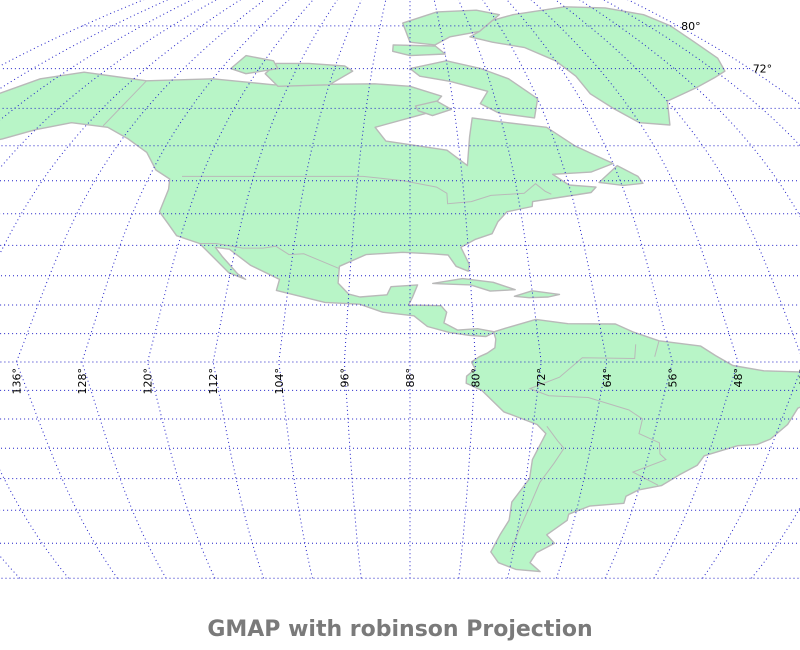 This screenshot has width=800, height=650. What do you see at coordinates (474, 89) in the screenshot?
I see `land-baffin-island` at bounding box center [474, 89].